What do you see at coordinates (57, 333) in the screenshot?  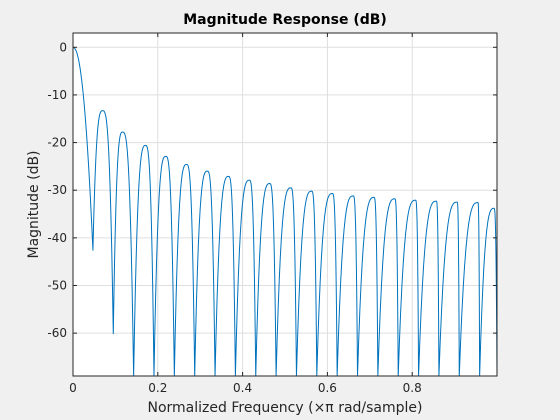 I see `y-tick-label: -60` at bounding box center [57, 333].